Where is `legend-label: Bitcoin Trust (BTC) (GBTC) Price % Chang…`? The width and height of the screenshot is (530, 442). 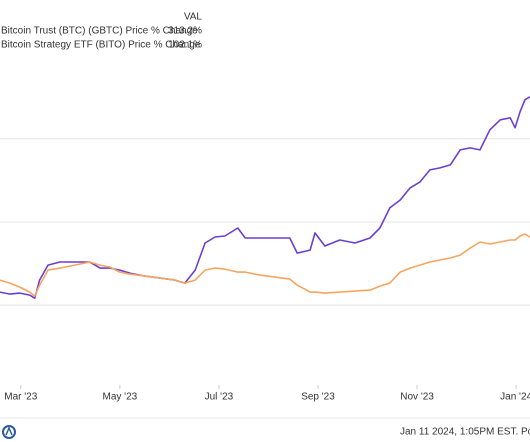
legend-label: Bitcoin Trust (BTC) (GBTC) Price % Chang… is located at coordinates (99, 31).